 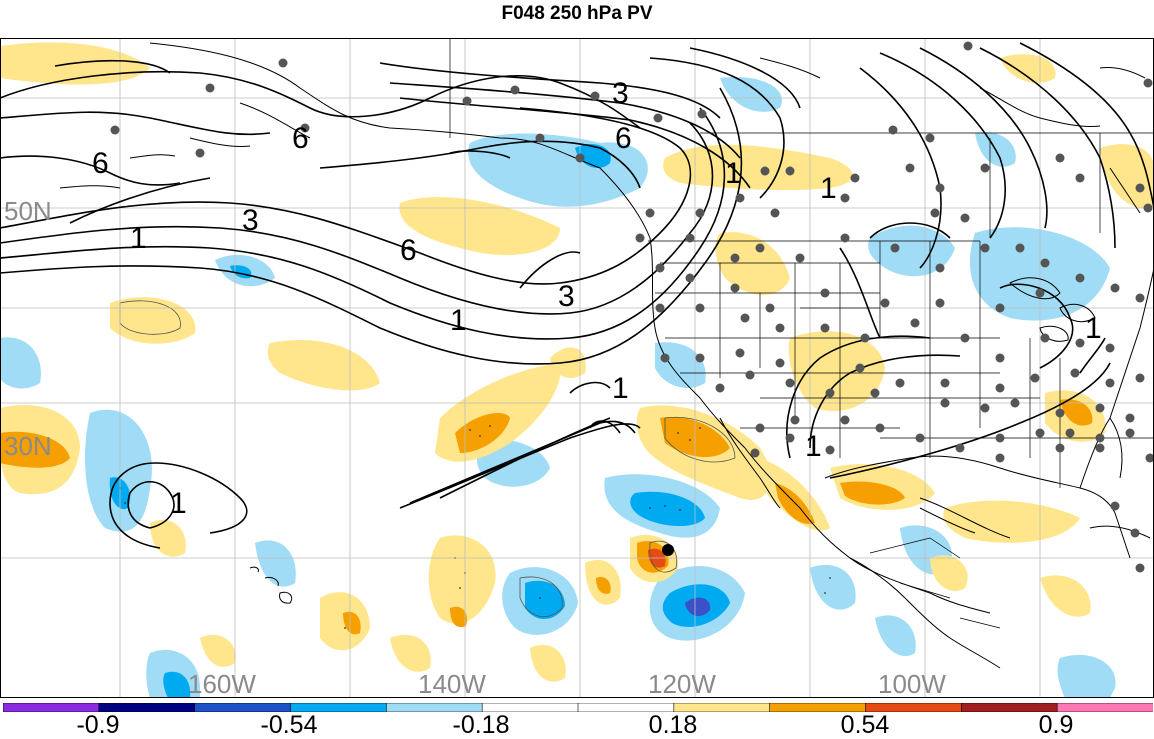 What do you see at coordinates (673, 725) in the screenshot?
I see `colorbar-tick-label: 0.18` at bounding box center [673, 725].